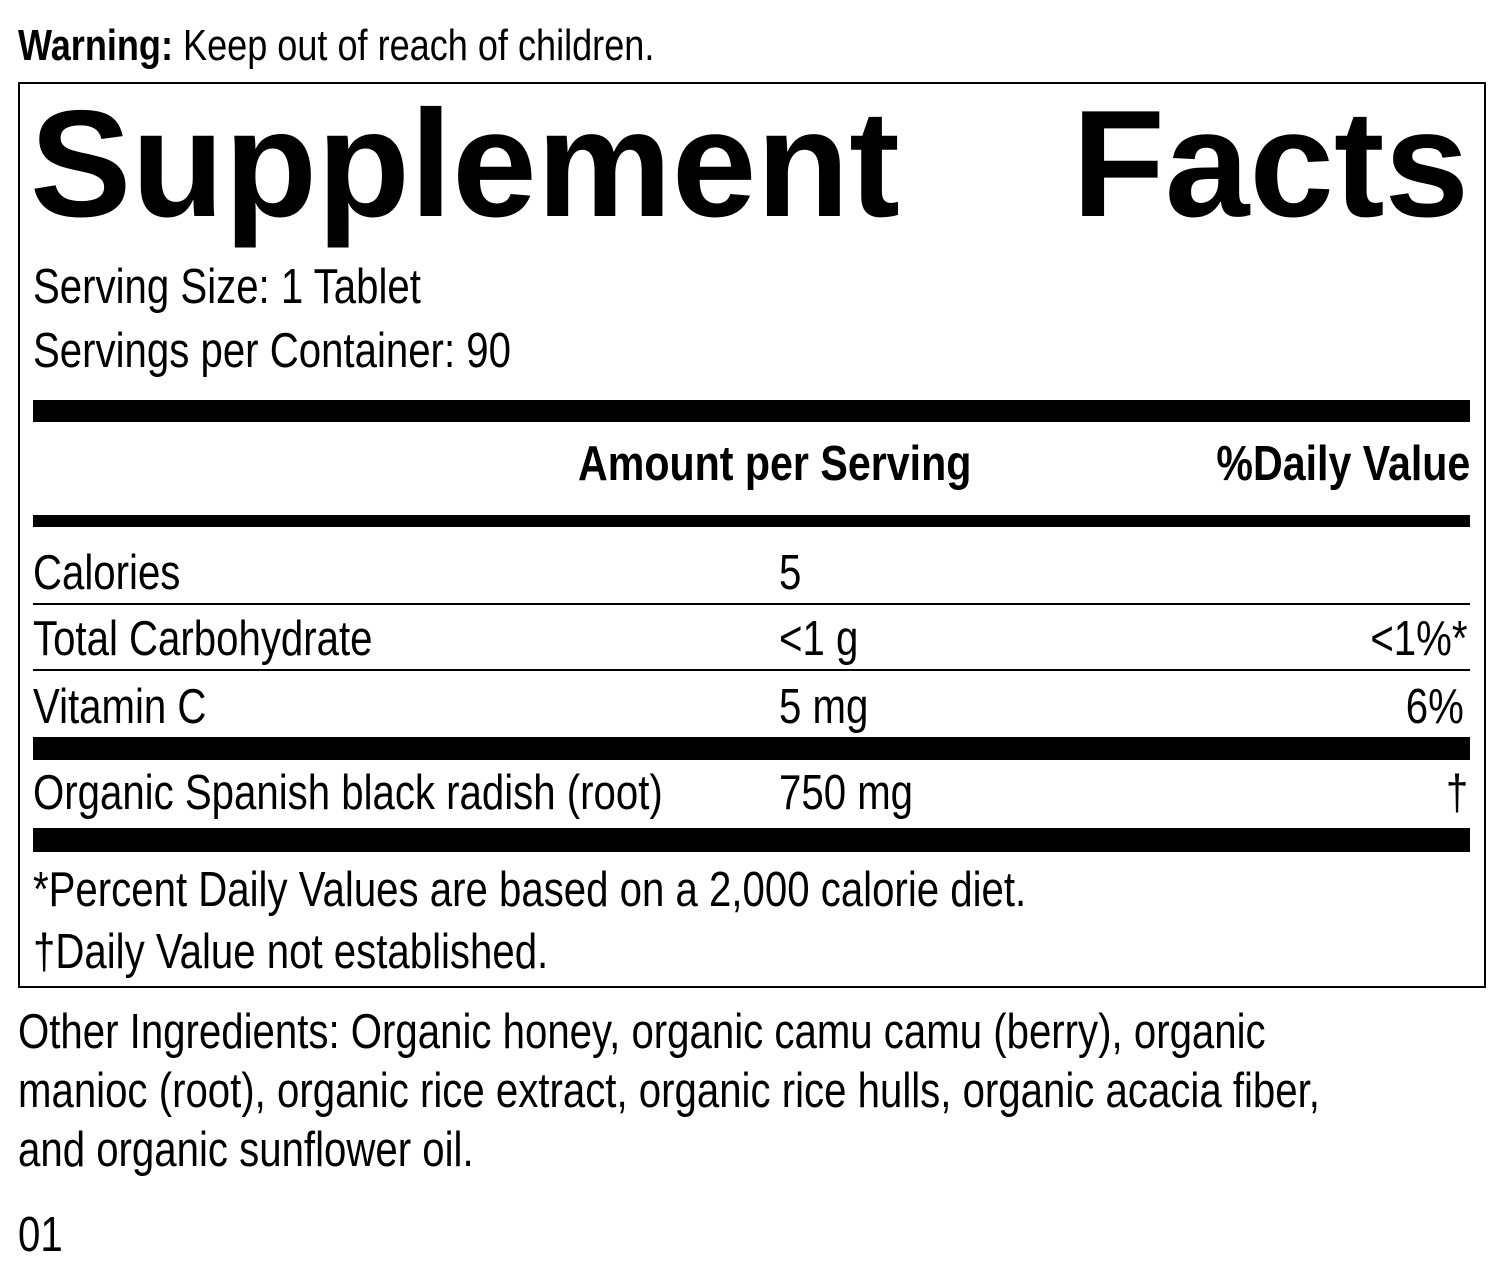  What do you see at coordinates (203, 639) in the screenshot?
I see `row-name: Total Carbohydrate` at bounding box center [203, 639].